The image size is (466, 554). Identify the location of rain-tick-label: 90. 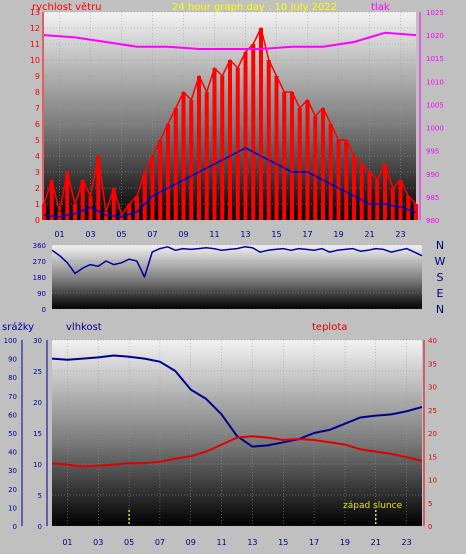
(12, 360).